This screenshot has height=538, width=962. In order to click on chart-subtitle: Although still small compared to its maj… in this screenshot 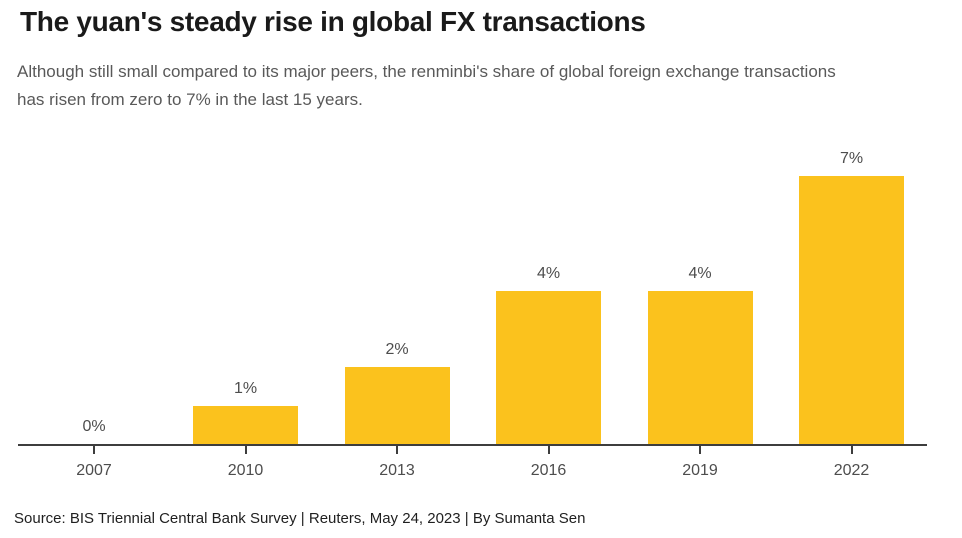, I will do `click(426, 85)`.